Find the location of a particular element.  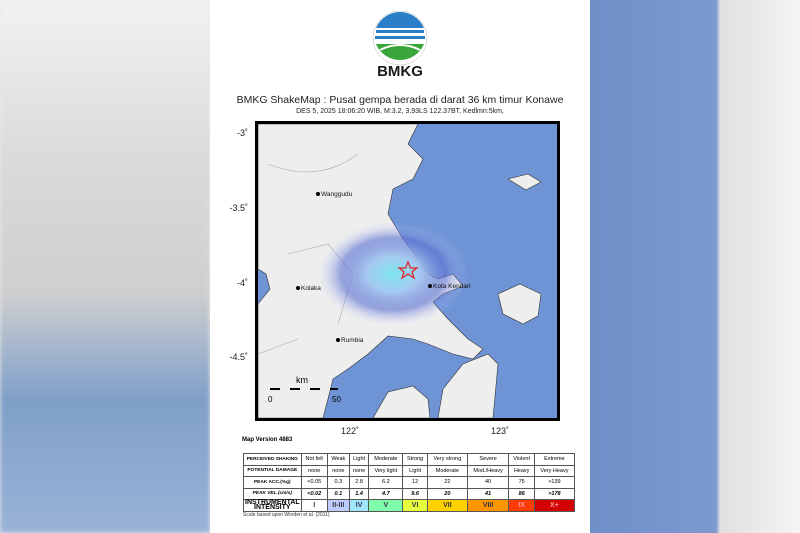

lon-tick: 122˚ is located at coordinates (350, 431).